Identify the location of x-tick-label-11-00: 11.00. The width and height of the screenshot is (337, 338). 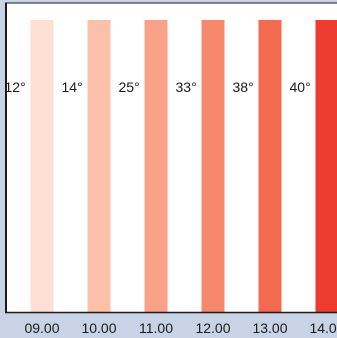
(156, 328).